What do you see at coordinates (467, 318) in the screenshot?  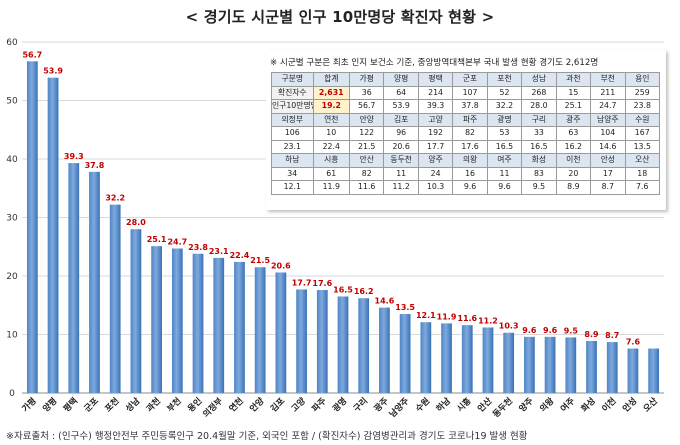 I see `data-label: 11.6` at bounding box center [467, 318].